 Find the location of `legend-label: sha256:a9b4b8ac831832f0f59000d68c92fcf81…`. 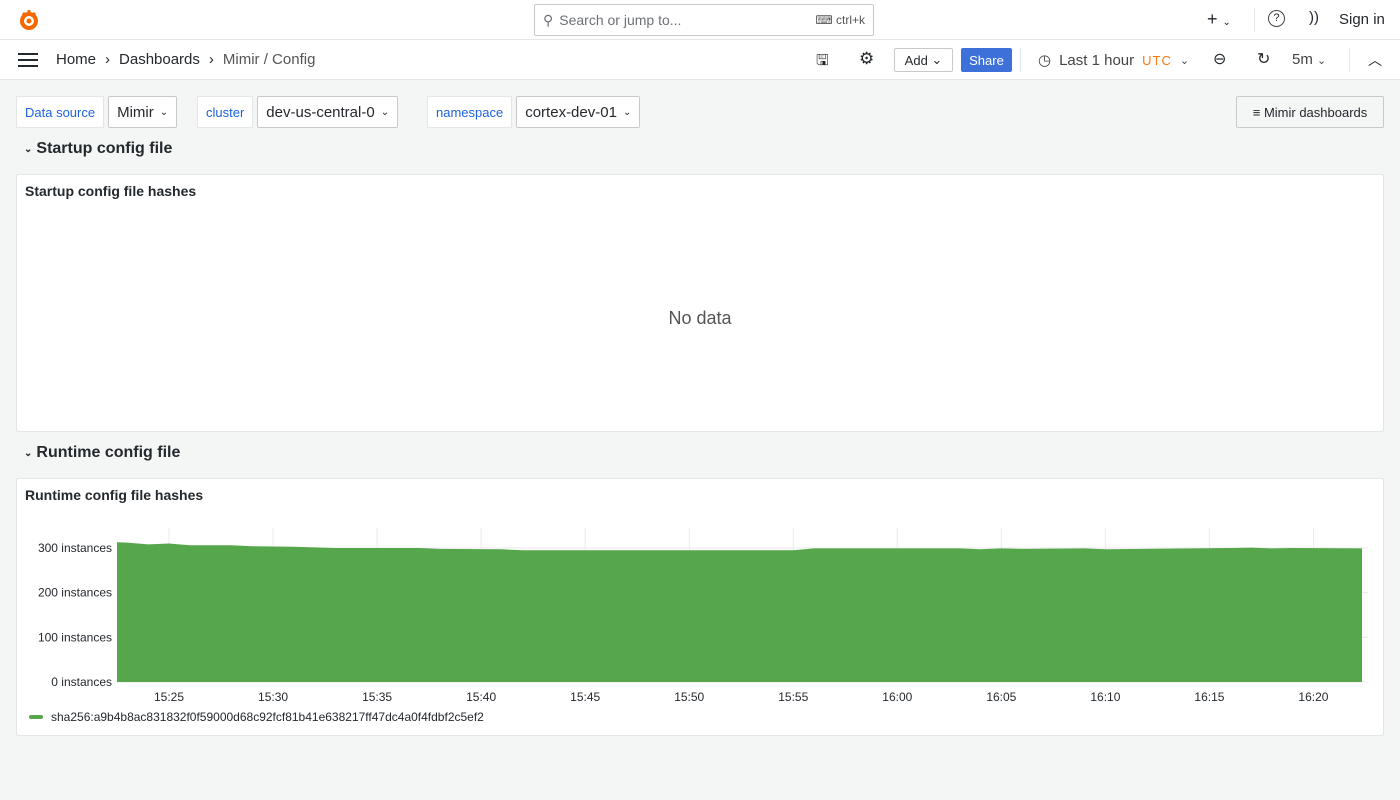

legend-label: sha256:a9b4b8ac831832f0f59000d68c92fcf81… is located at coordinates (267, 717).